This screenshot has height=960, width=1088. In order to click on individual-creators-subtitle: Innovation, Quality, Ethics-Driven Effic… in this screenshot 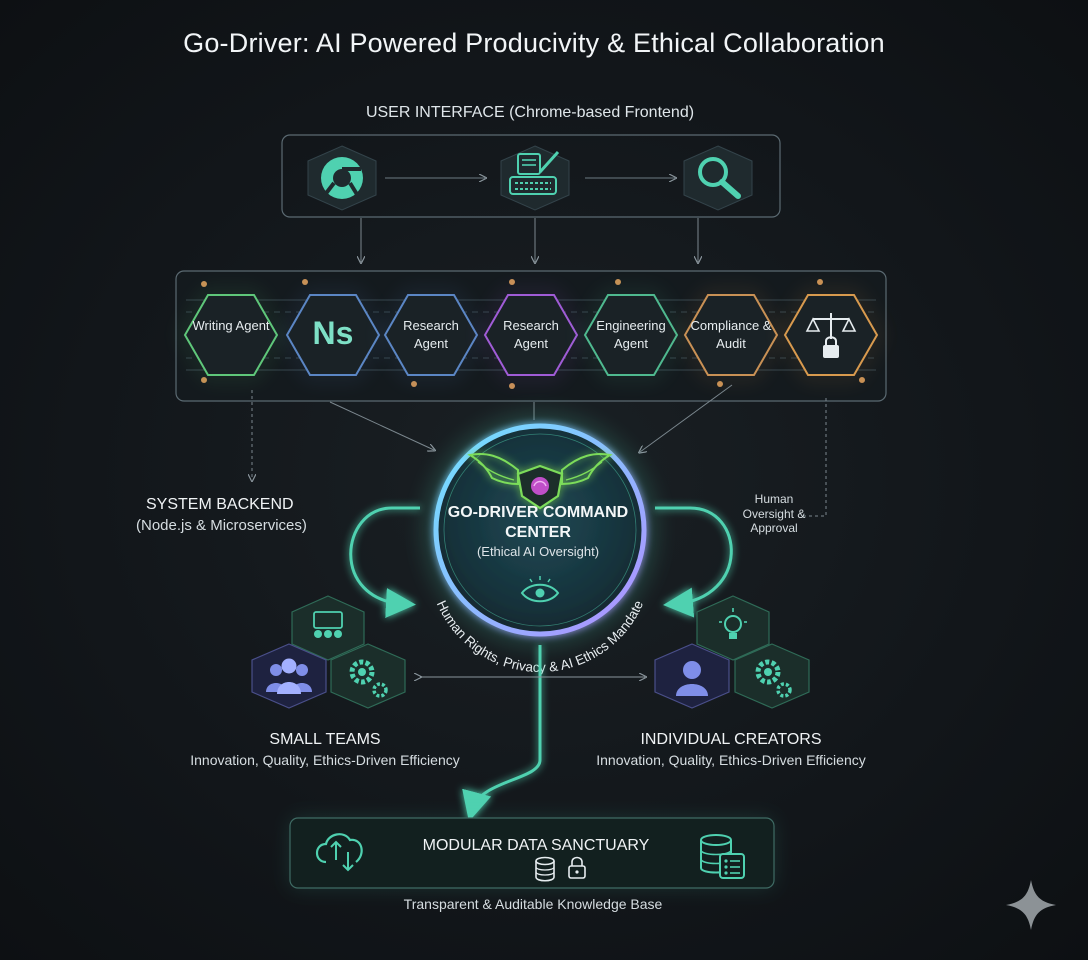, I will do `click(731, 760)`.